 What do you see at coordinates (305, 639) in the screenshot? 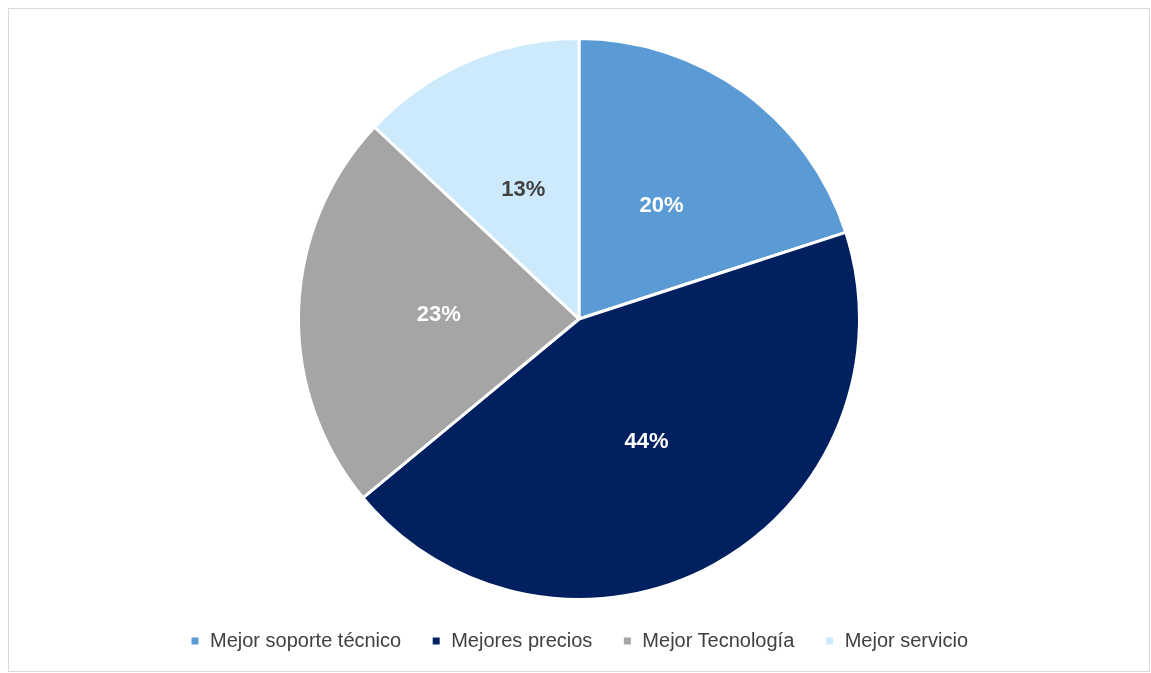
I see `legend-label: Mejor soporte técnico` at bounding box center [305, 639].